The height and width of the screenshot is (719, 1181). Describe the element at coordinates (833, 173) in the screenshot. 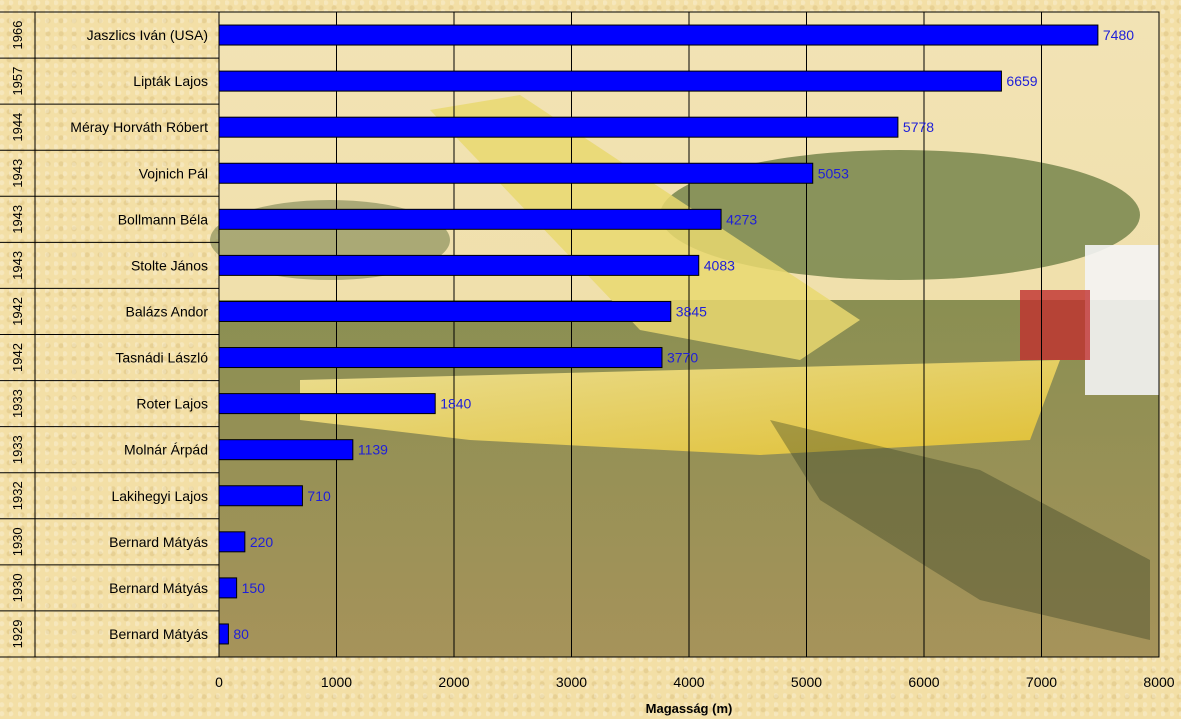

I see `data-label: 5053` at that location.